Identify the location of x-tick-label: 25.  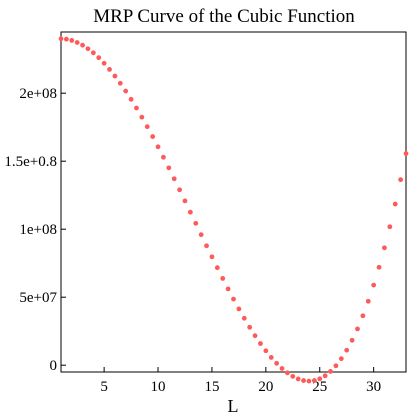
(319, 387).